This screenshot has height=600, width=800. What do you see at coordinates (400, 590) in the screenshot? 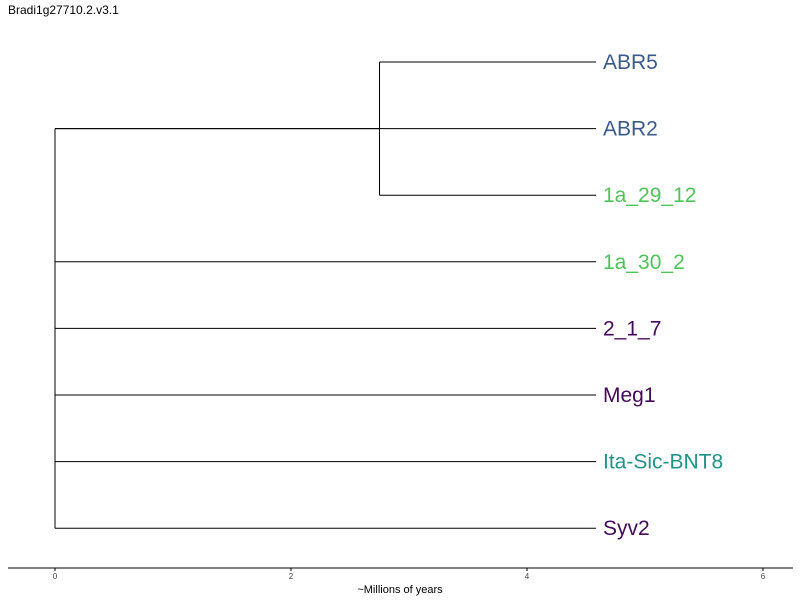
I see `x-axis-title: ~Millions of years` at bounding box center [400, 590].